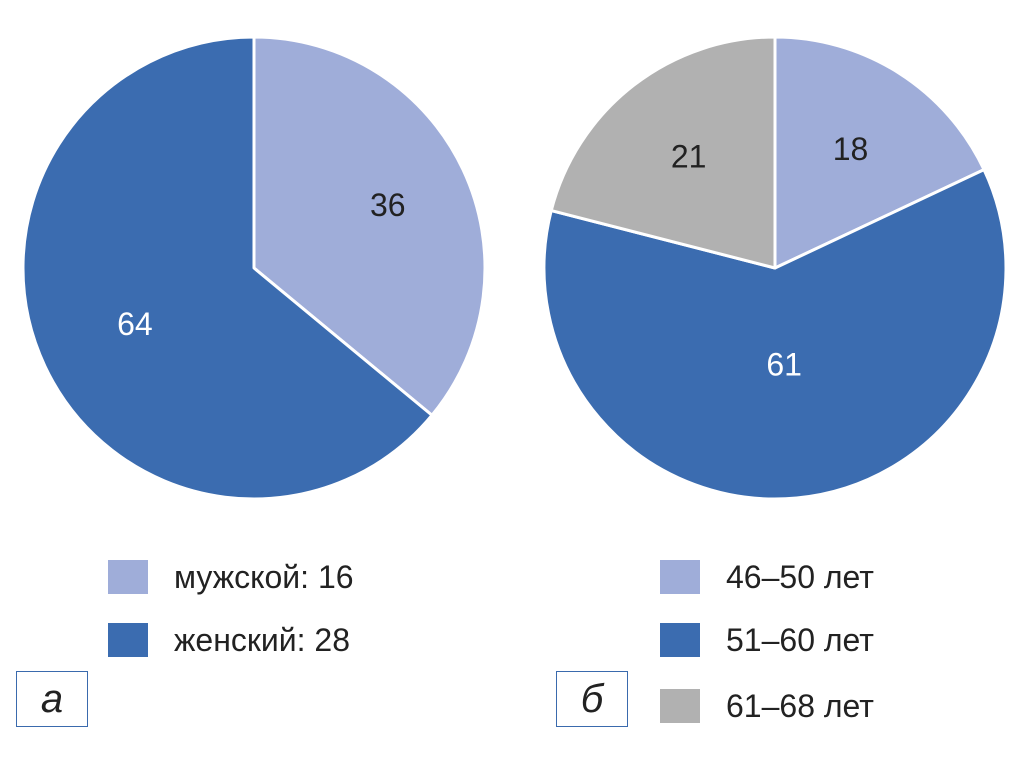 Image resolution: width=1035 pixels, height=765 pixels. I want to click on legend-item-age-51-60: 51–60 лет, so click(767, 640).